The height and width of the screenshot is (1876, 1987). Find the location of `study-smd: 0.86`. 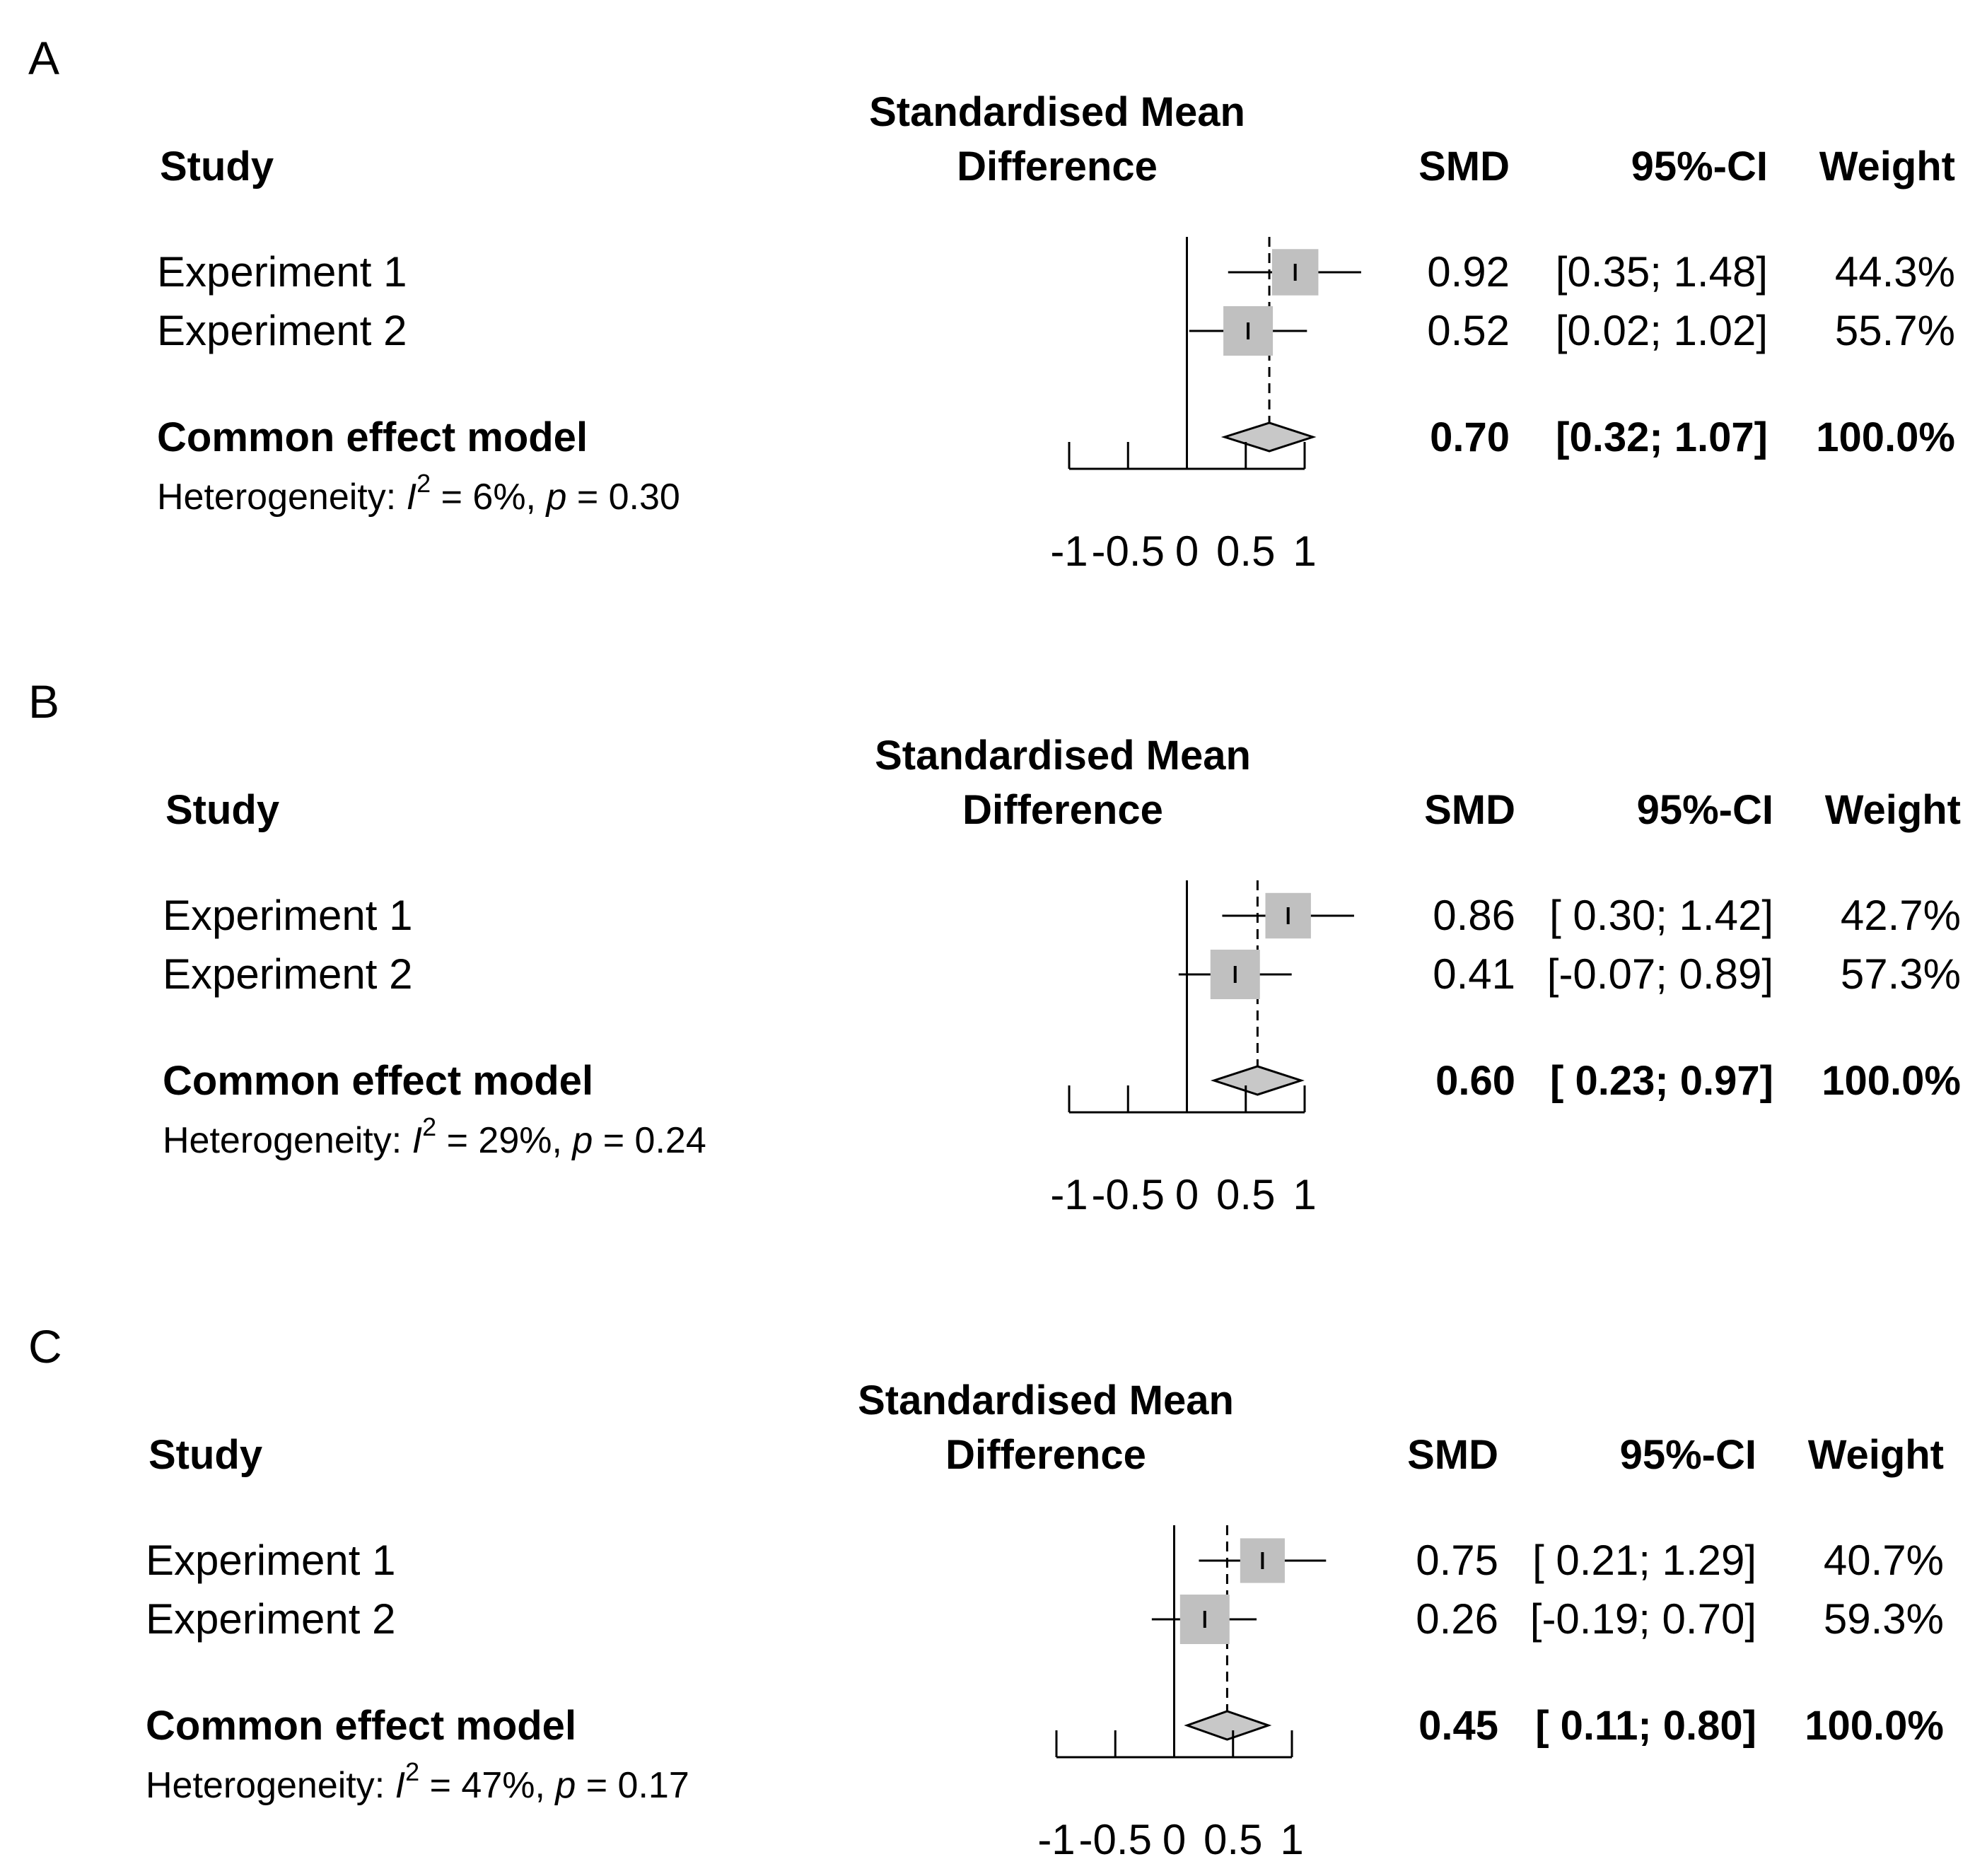

study-smd: 0.86 is located at coordinates (1474, 915).